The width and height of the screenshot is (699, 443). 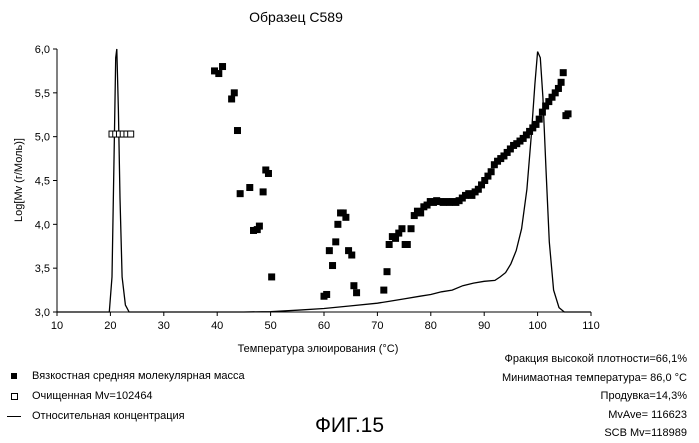 I want to click on x-tick-label: 80, so click(x=431, y=326).